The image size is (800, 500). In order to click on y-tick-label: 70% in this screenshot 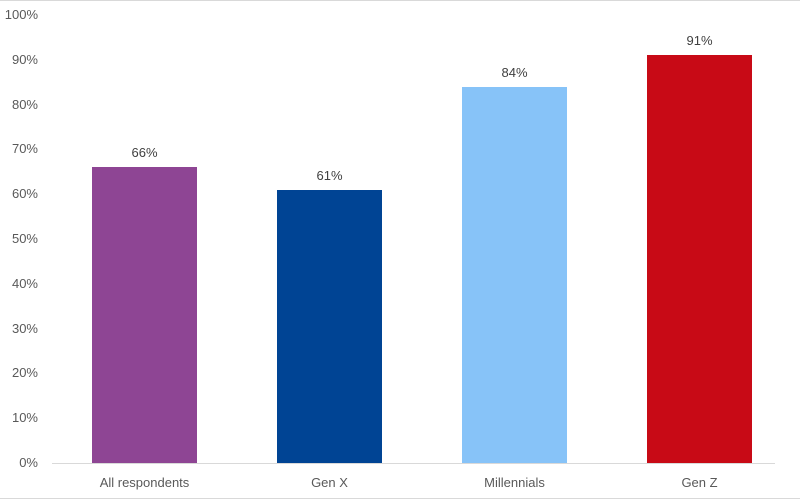, I will do `click(24, 149)`.